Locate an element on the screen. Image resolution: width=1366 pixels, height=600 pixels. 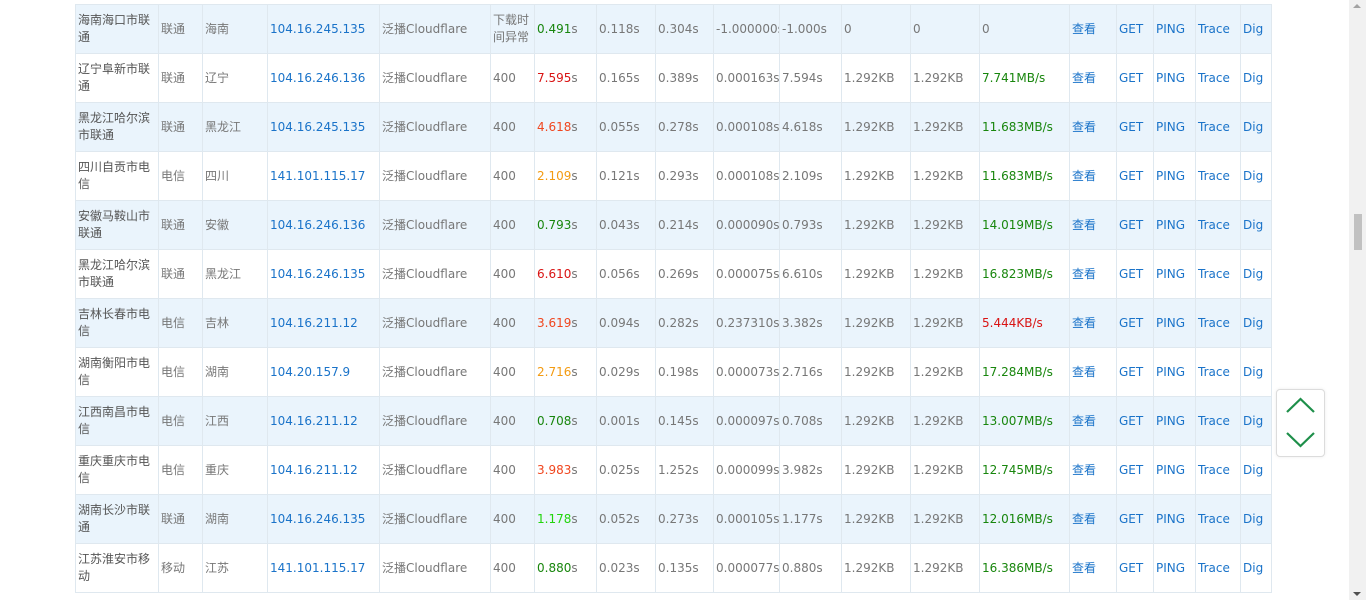
cell-province: 海南 is located at coordinates (235, 29).